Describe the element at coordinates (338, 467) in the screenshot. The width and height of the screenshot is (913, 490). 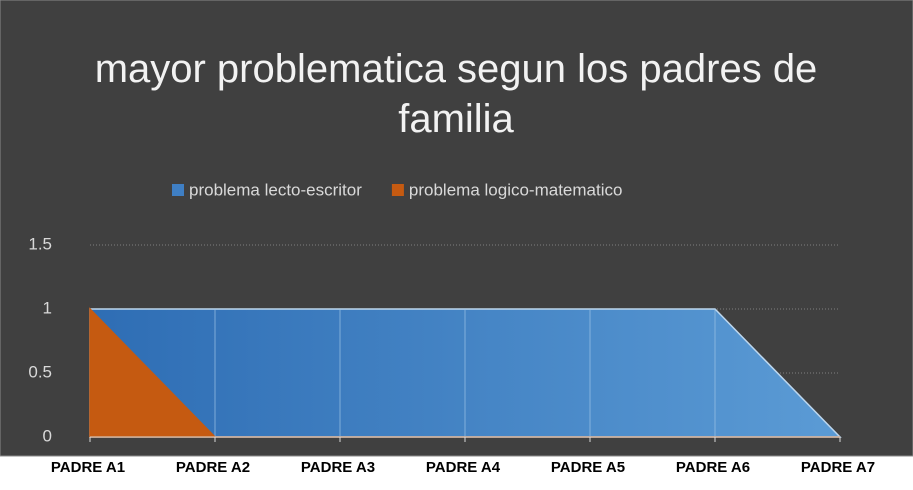
I see `x-tick-label: PADRE A3` at that location.